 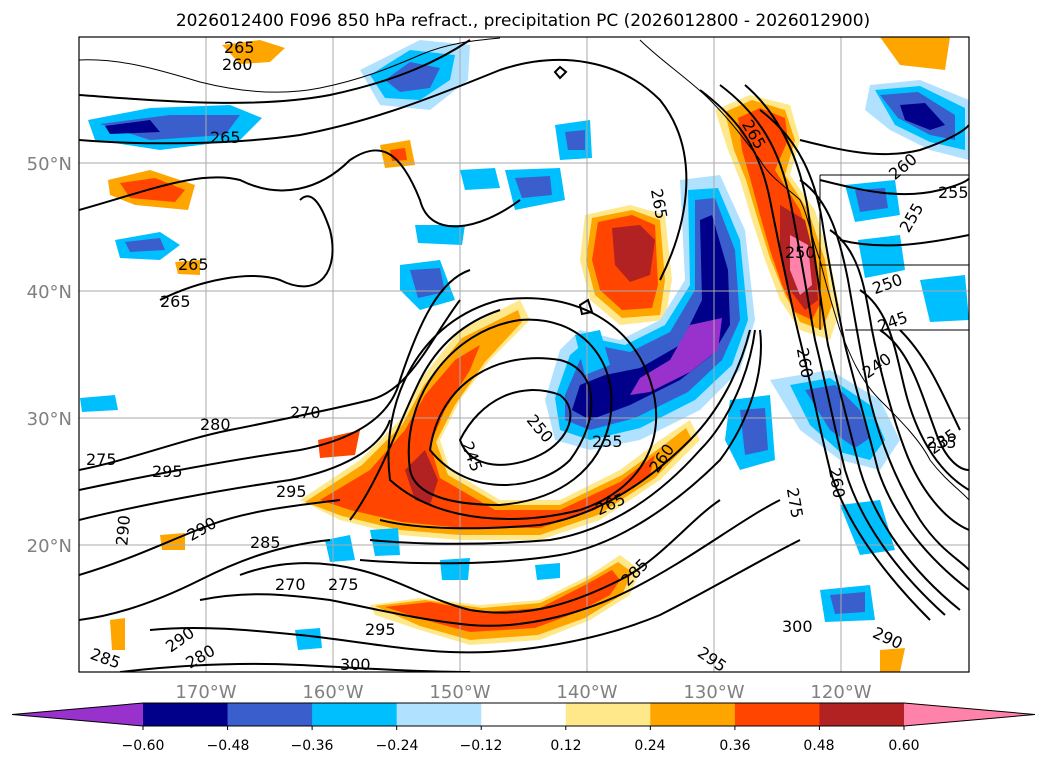 I want to click on colorbar-tick-label: 0.48, so click(x=818, y=746).